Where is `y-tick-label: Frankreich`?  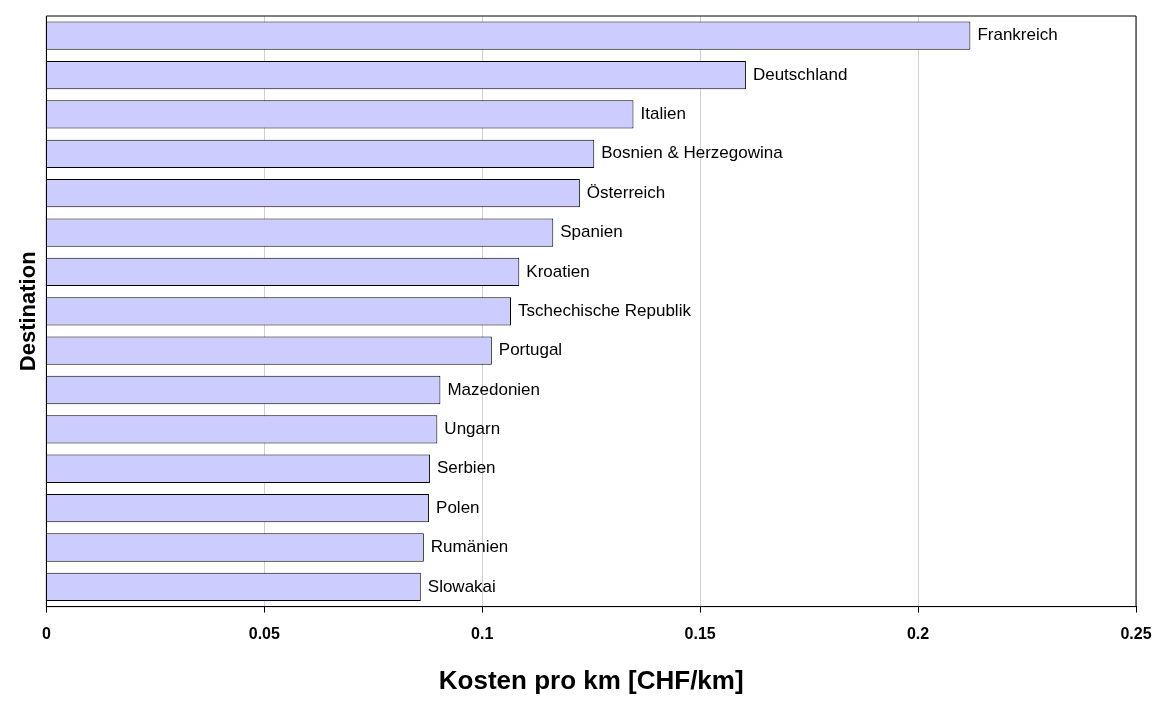
y-tick-label: Frankreich is located at coordinates (1017, 35).